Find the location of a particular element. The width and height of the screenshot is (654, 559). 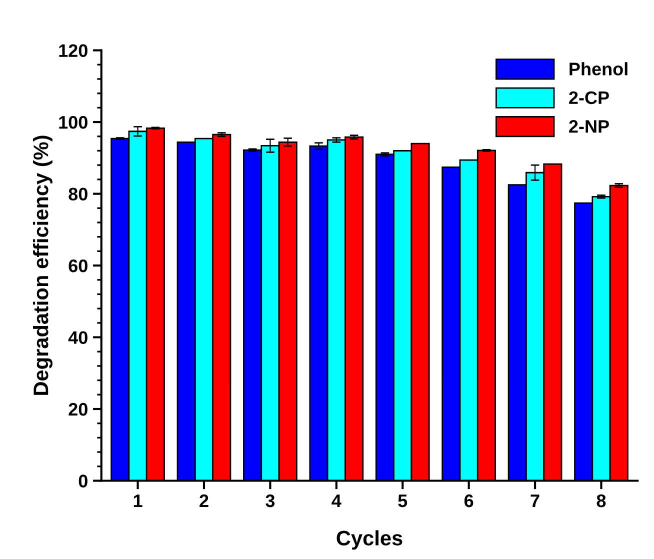

legend-label: 2-CP is located at coordinates (589, 97).